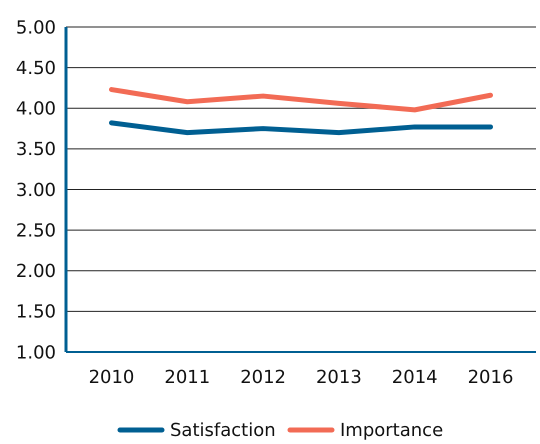 This screenshot has width=540, height=444. Describe the element at coordinates (36, 149) in the screenshot. I see `y-tick-label: 3.50` at that location.